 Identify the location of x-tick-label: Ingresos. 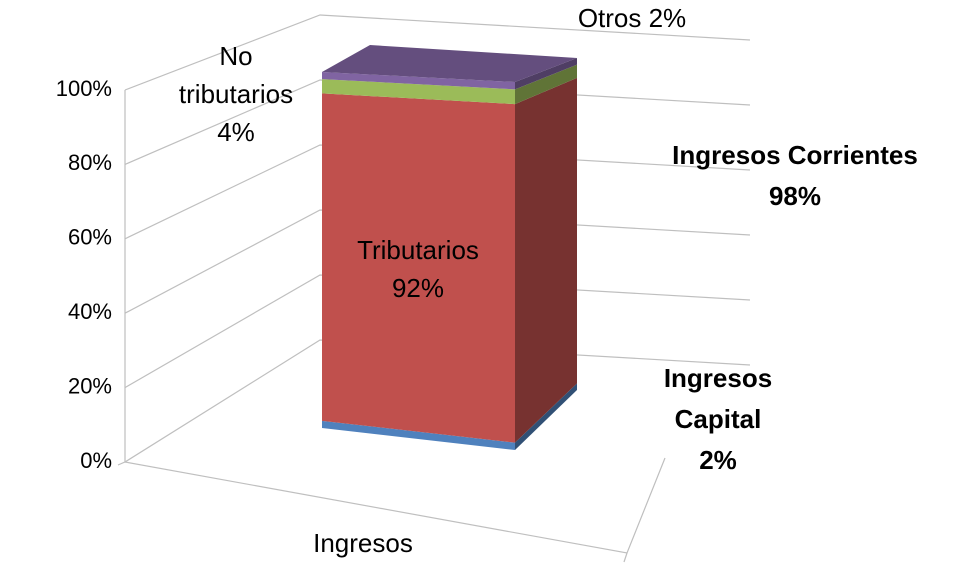
(363, 543).